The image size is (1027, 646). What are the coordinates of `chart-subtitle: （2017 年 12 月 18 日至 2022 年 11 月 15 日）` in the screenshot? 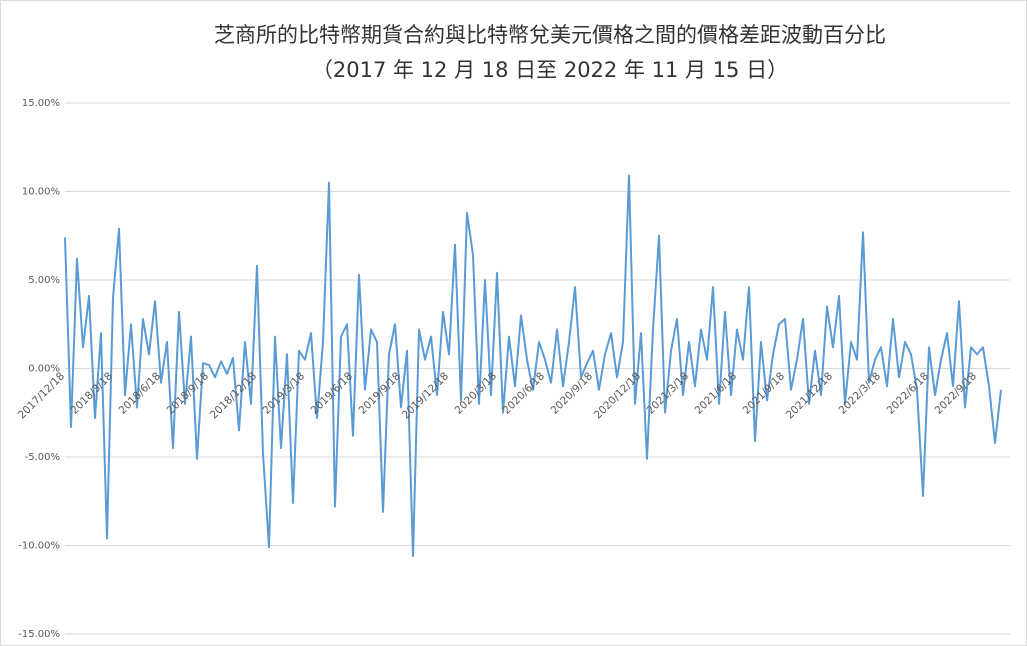 It's located at (550, 70).